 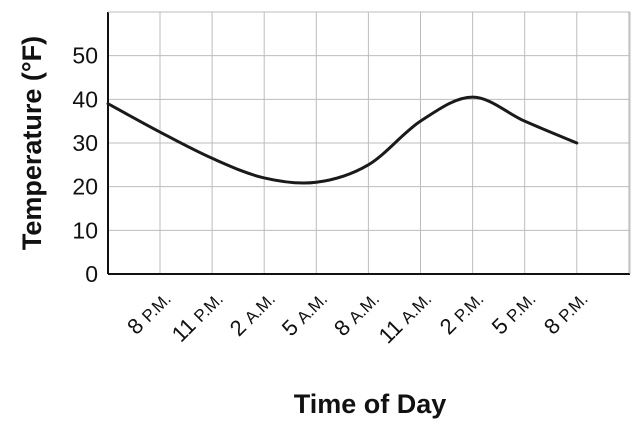 What do you see at coordinates (85, 230) in the screenshot?
I see `y-tick-label: 10` at bounding box center [85, 230].